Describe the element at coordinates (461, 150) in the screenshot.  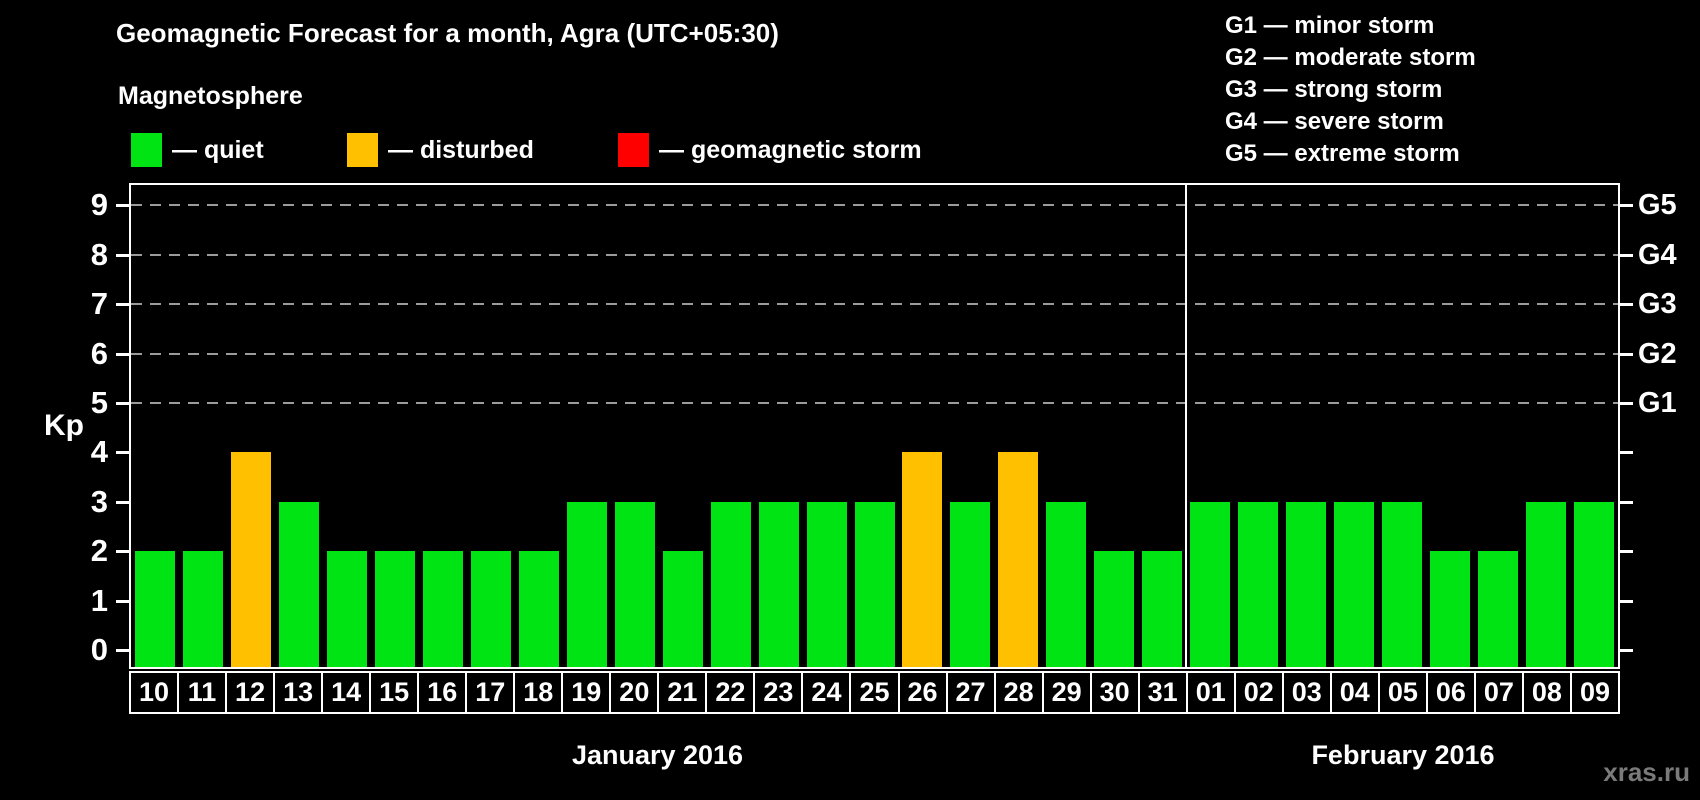
I see `legend-item-label: — disturbed` at that location.